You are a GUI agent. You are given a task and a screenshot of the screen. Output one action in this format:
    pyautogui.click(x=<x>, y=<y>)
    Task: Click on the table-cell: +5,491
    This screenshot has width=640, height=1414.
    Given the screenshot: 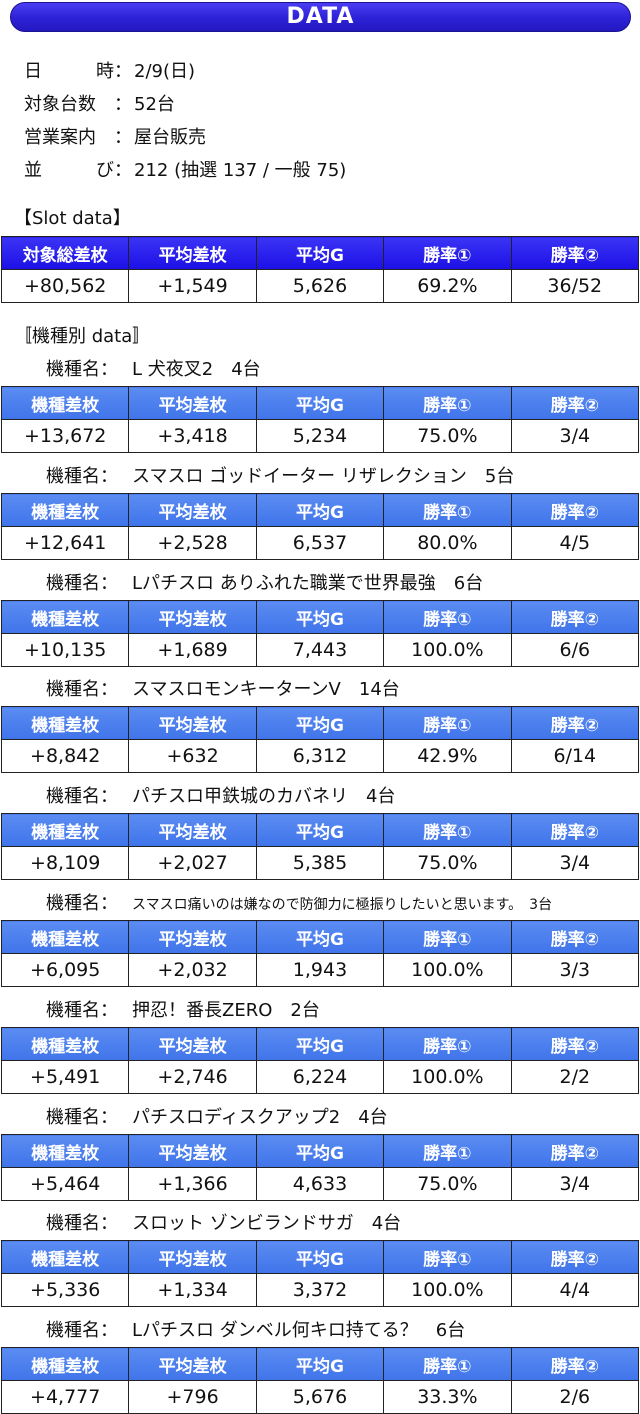 What is the action you would take?
    pyautogui.click(x=65, y=1077)
    